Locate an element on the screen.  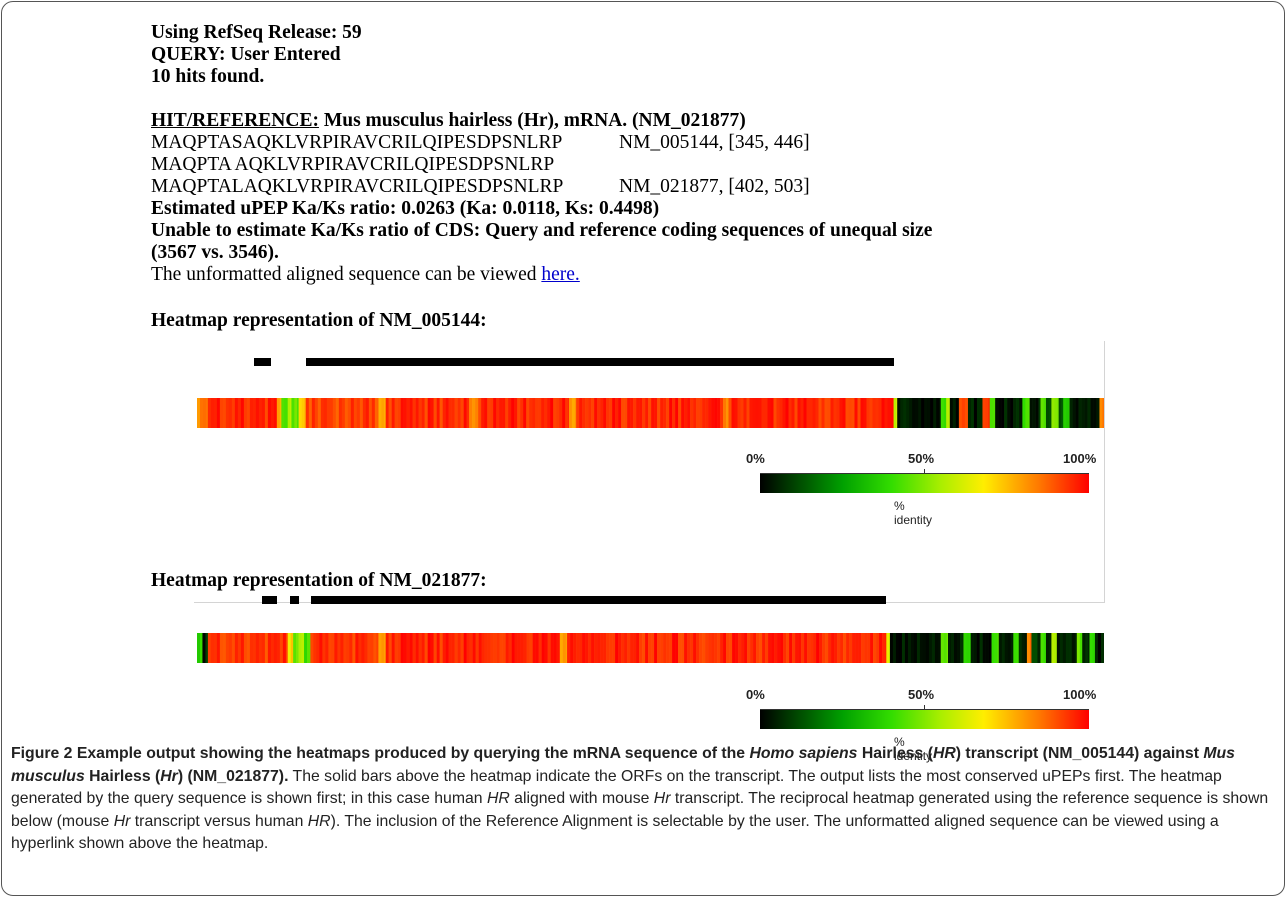
reference-sequence-ref: NM_021877, [402, 503] is located at coordinates (714, 186).